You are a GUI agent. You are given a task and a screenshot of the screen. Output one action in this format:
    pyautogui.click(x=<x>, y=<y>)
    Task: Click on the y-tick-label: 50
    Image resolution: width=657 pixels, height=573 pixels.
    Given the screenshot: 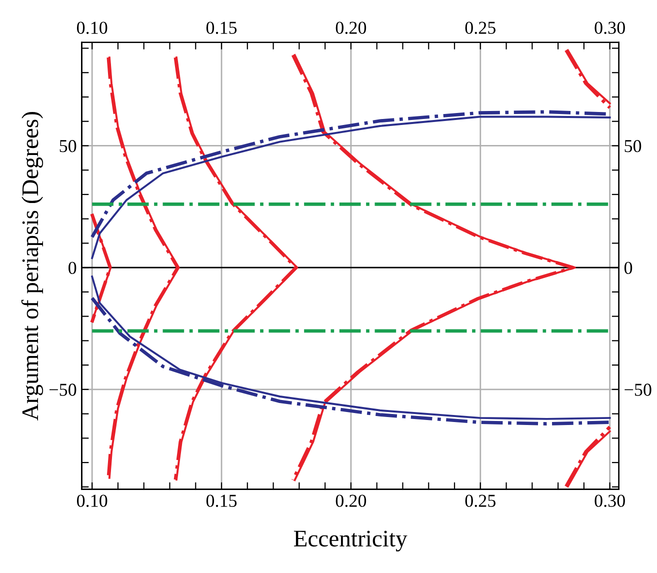 What is the action you would take?
    pyautogui.click(x=68, y=146)
    